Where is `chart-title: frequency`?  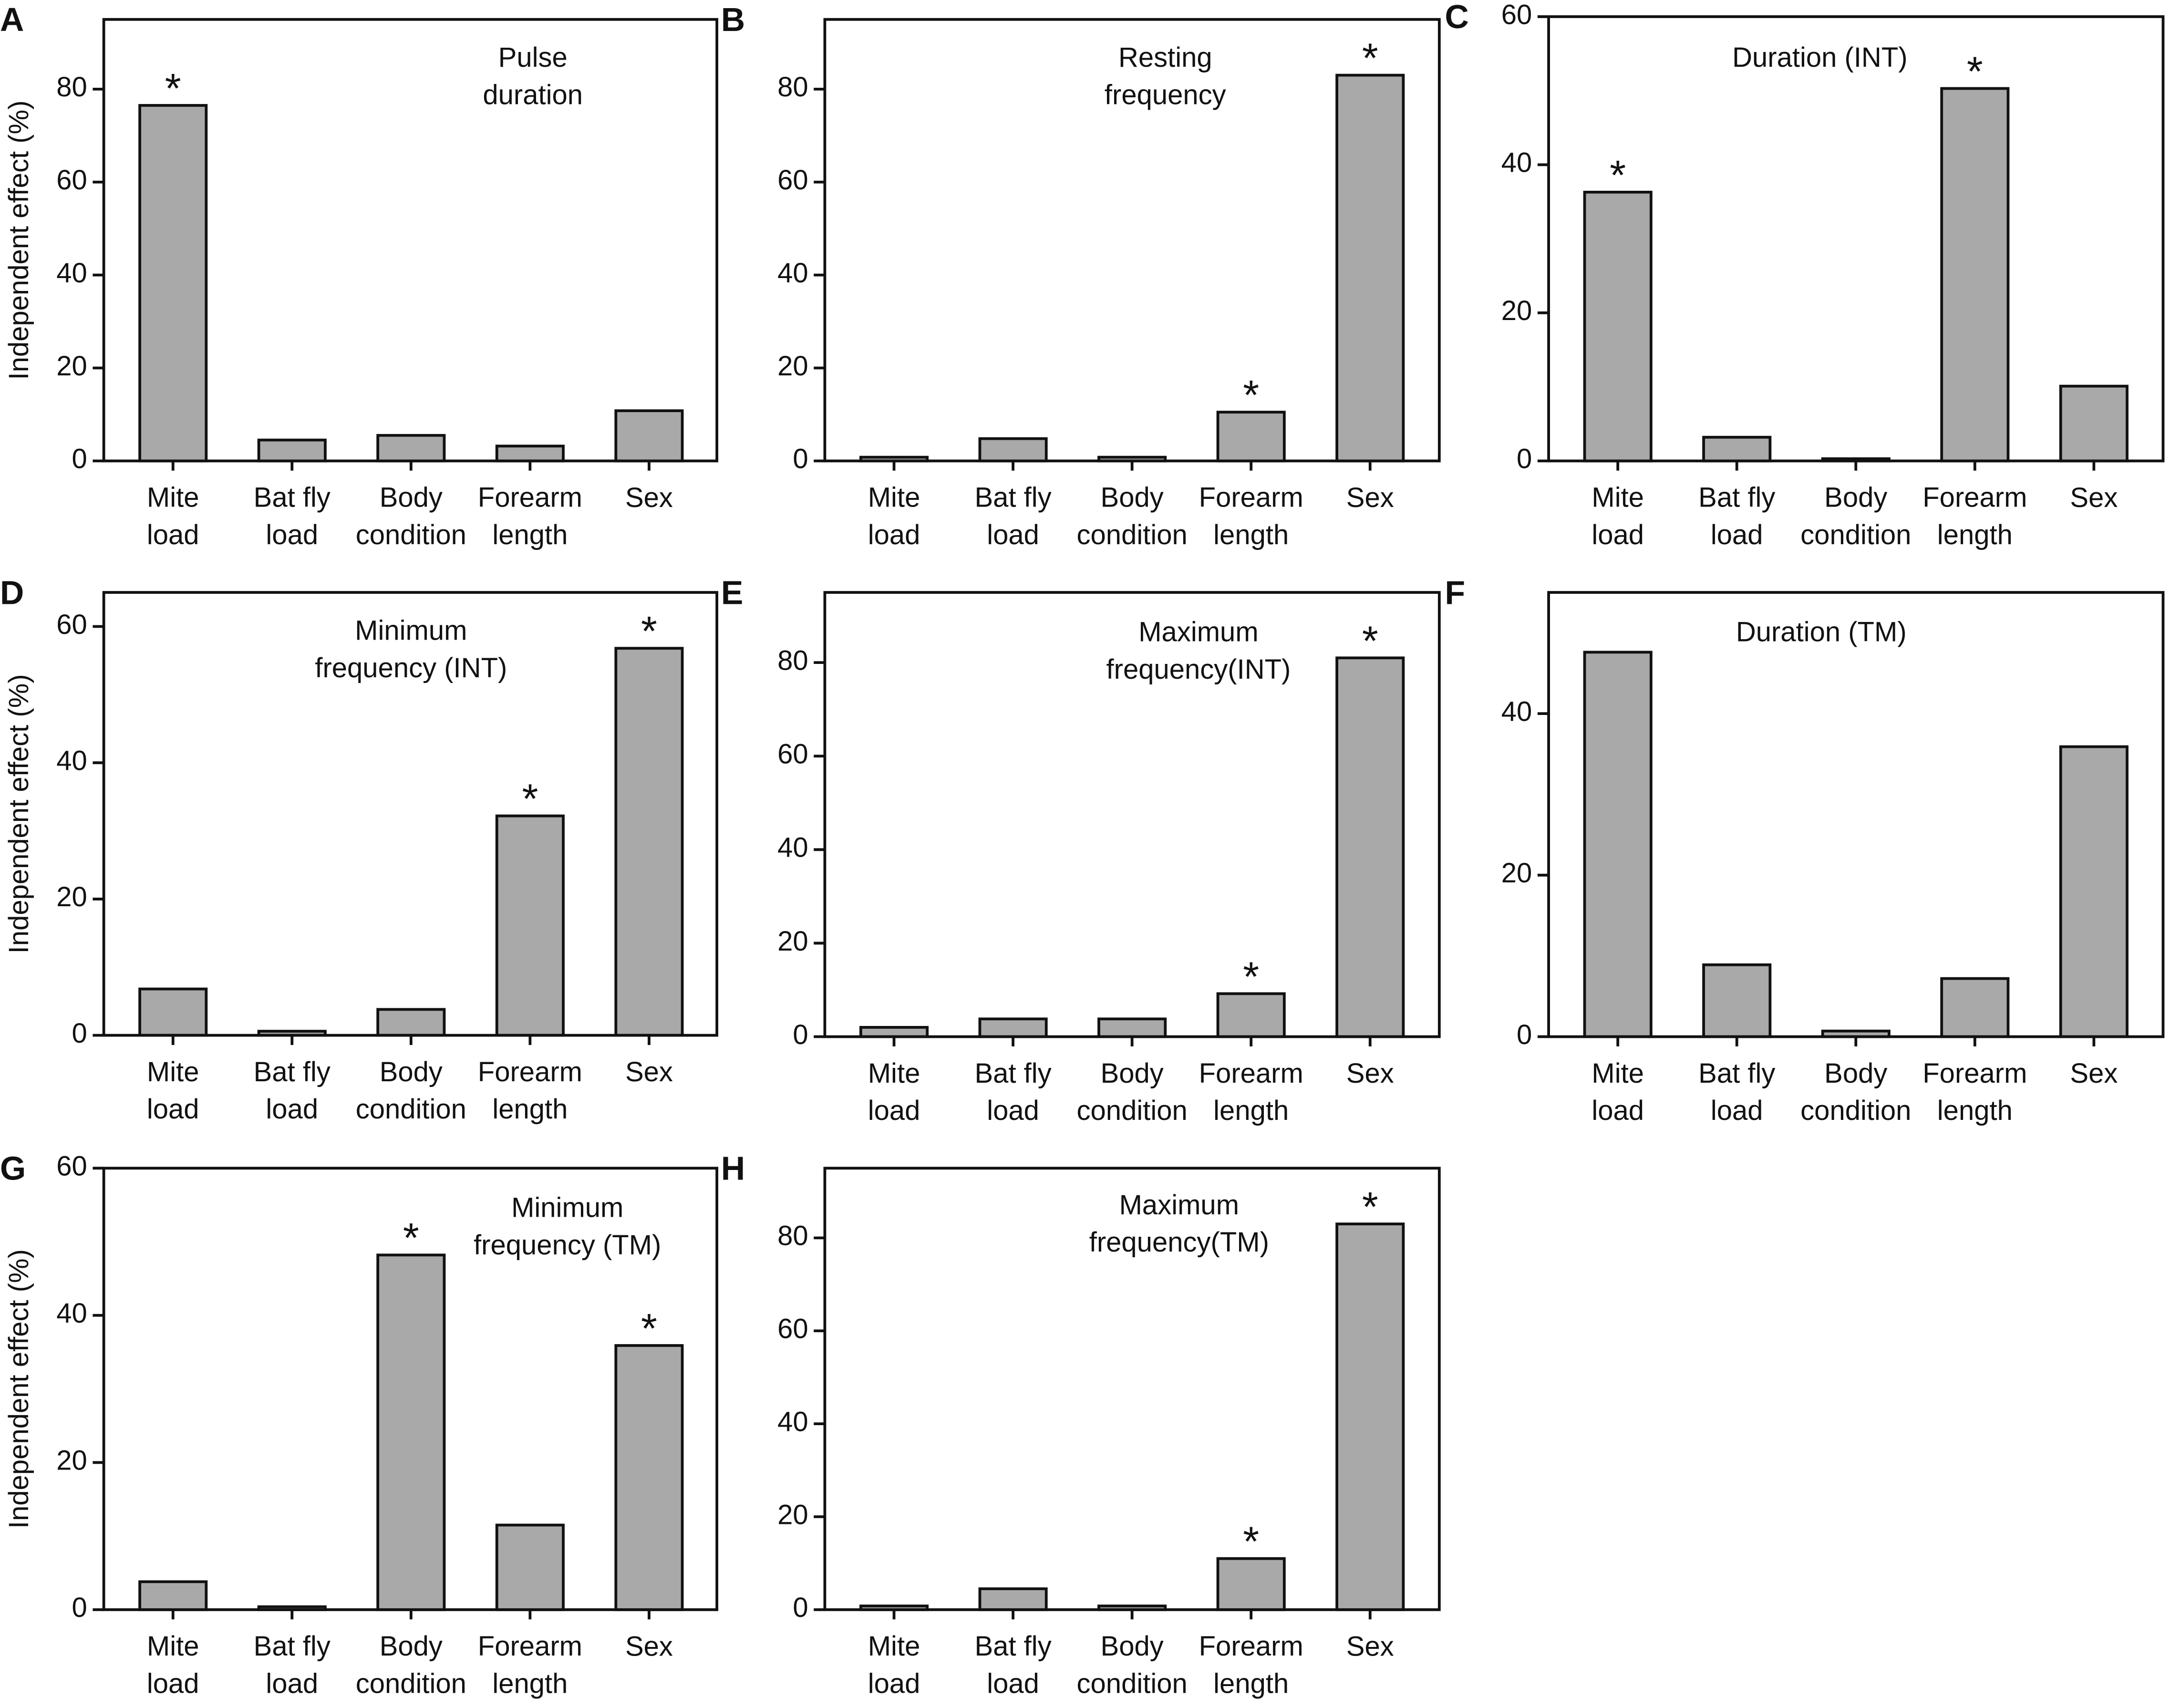 chart-title: frequency is located at coordinates (1165, 95).